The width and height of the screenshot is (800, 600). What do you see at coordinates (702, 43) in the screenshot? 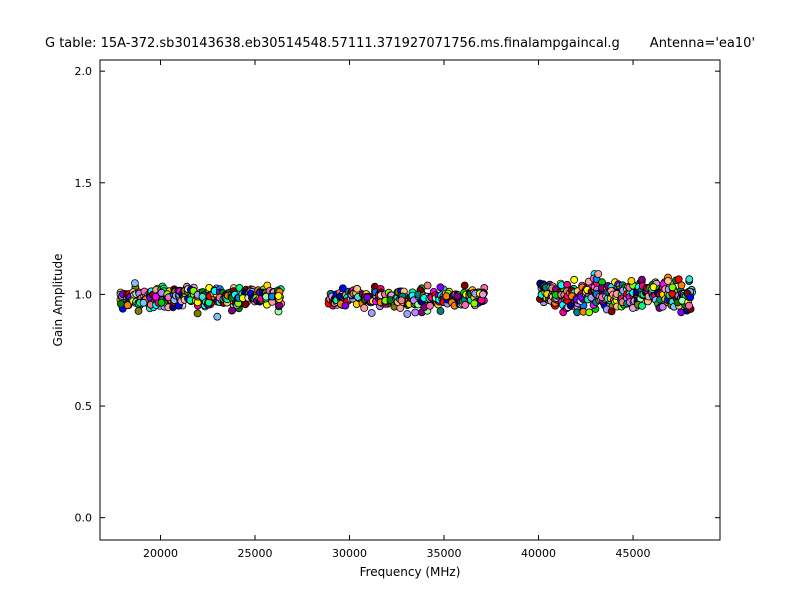
I see `antenna-title-text: Antenna='ea10'` at bounding box center [702, 43].